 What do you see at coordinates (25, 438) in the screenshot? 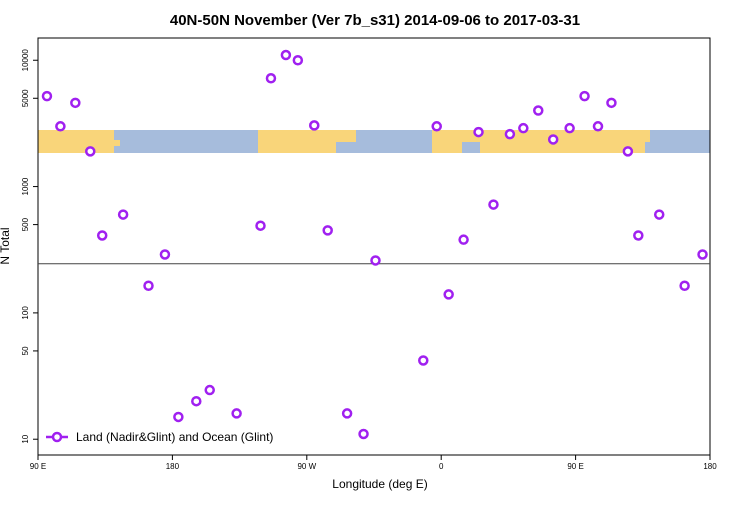
I see `y-tick-label: 10` at bounding box center [25, 438].